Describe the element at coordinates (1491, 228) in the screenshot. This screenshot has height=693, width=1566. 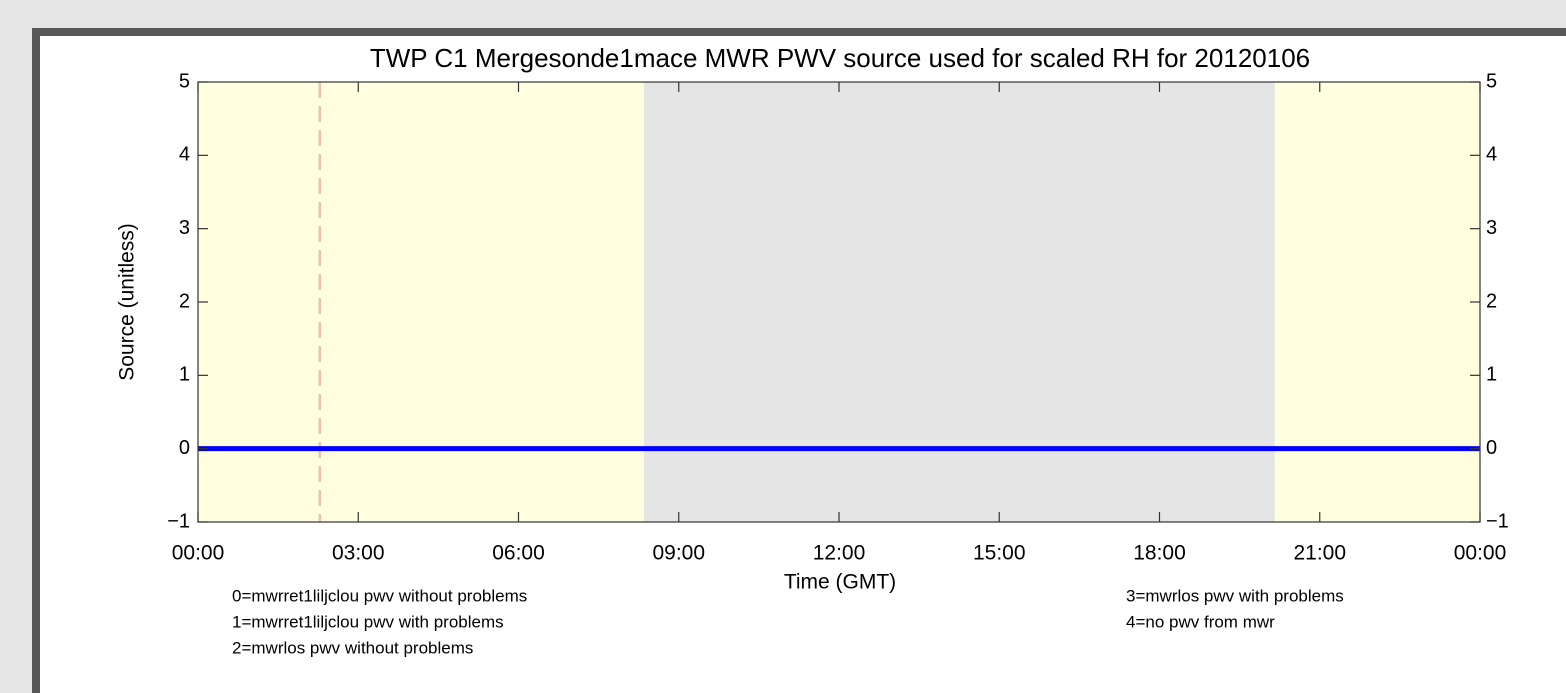
I see `y2-tick-label: 3` at that location.